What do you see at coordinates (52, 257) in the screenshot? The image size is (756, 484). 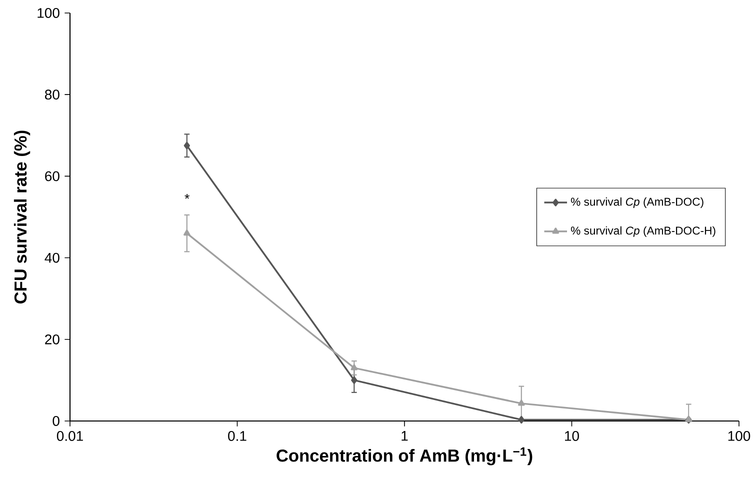 I see `y-tick-label: 40` at bounding box center [52, 257].